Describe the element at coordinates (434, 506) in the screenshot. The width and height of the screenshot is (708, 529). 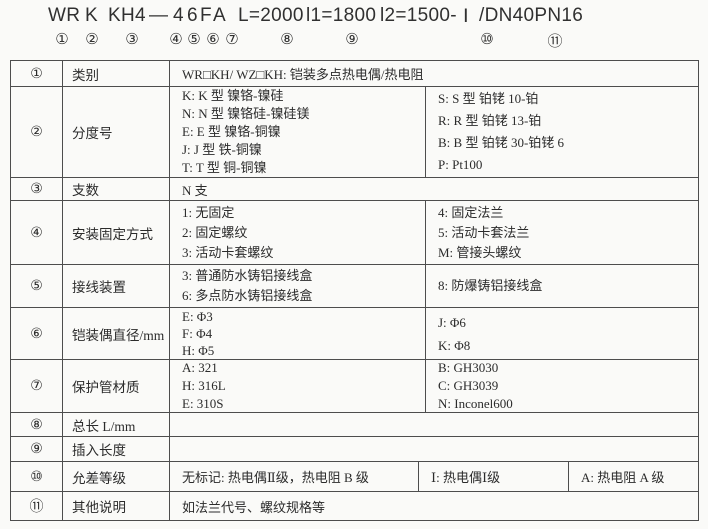
I see `row-content: 如法兰代号、螺纹规格等` at that location.